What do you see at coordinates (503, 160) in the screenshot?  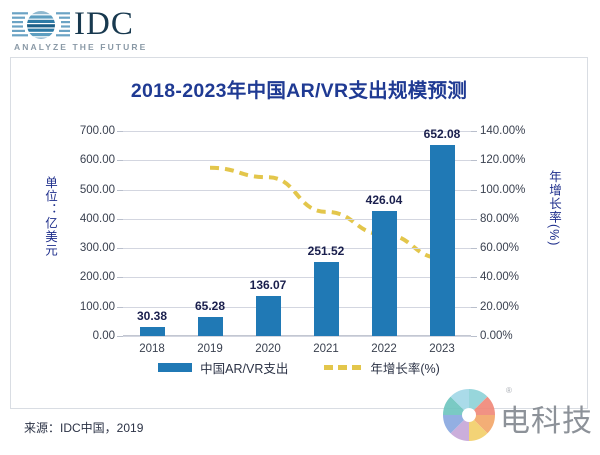 I see `y-axis-right-tick-label: 120.00%` at bounding box center [503, 160].